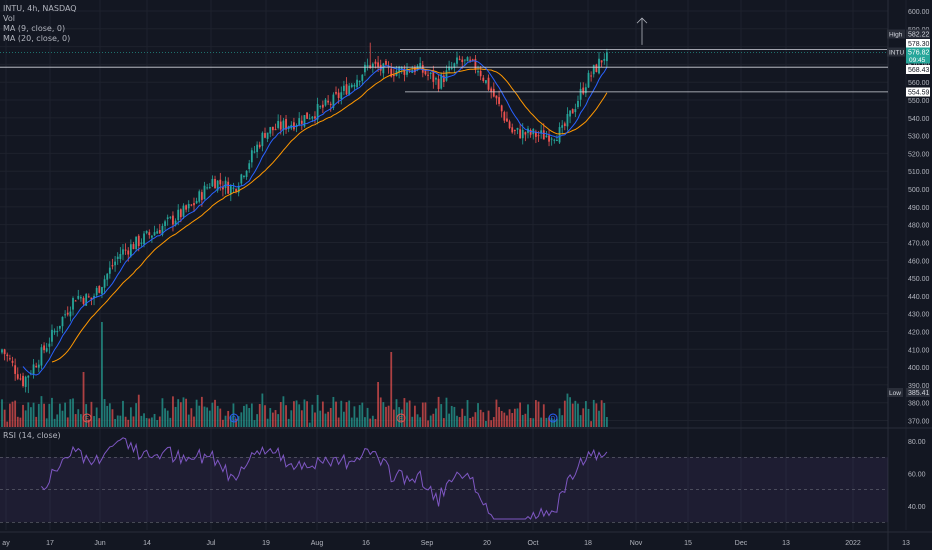 The height and width of the screenshot is (550, 932). Describe the element at coordinates (918, 92) in the screenshot. I see `support-level-badge` at that location.